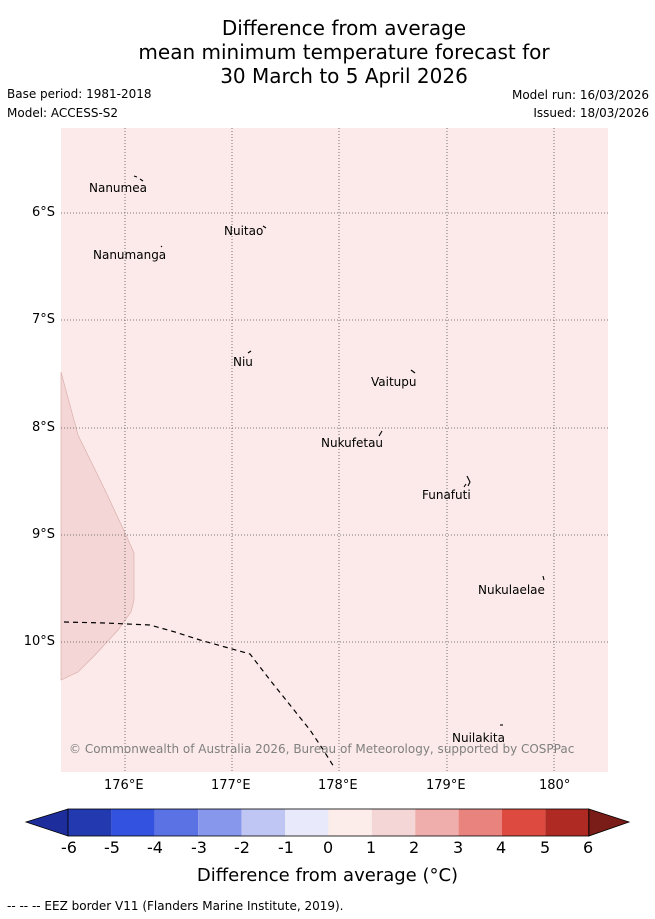 The width and height of the screenshot is (655, 919). I want to click on lon-label-177e: 177°E, so click(231, 785).